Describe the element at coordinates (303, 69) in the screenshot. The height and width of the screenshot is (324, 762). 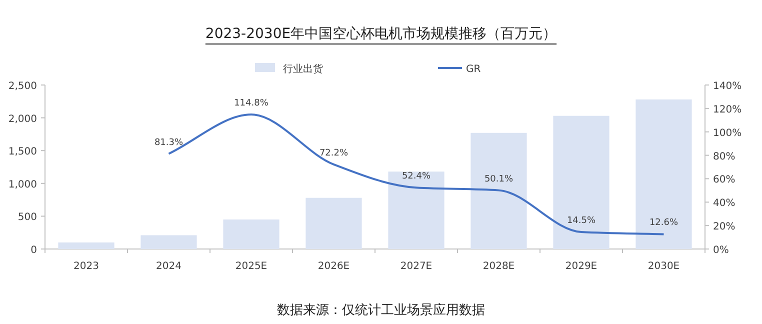
I see `legend-label: 行业出货` at that location.